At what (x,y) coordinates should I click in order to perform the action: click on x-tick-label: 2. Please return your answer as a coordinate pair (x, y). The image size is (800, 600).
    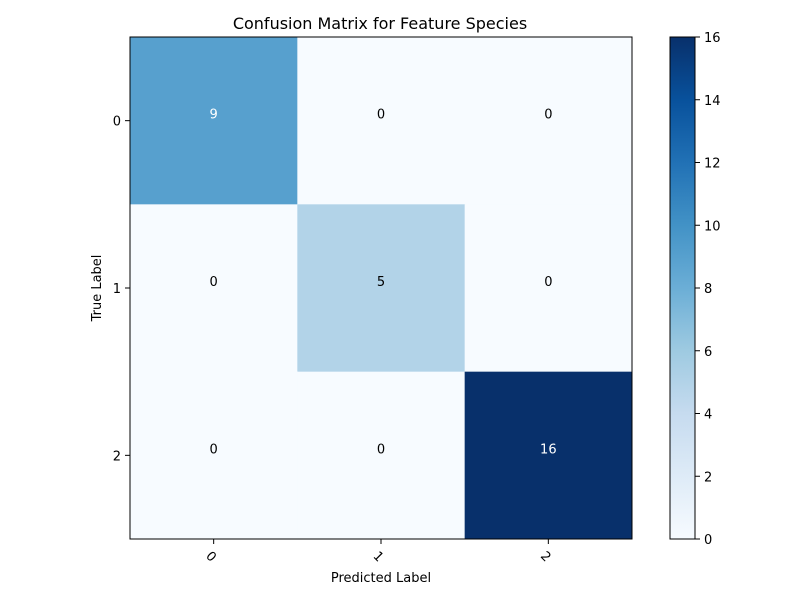
    Looking at the image, I should click on (545, 557).